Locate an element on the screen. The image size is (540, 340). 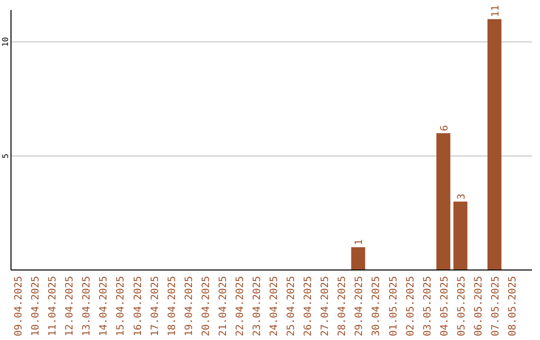
x-tick-label: 02.05.2025 is located at coordinates (410, 306).